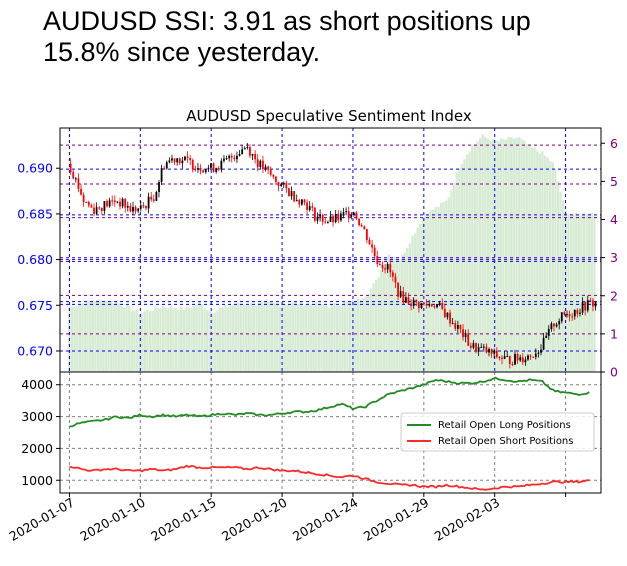 This screenshot has height=566, width=627. What do you see at coordinates (35, 350) in the screenshot?
I see `price-tick-label: 0.670` at bounding box center [35, 350].